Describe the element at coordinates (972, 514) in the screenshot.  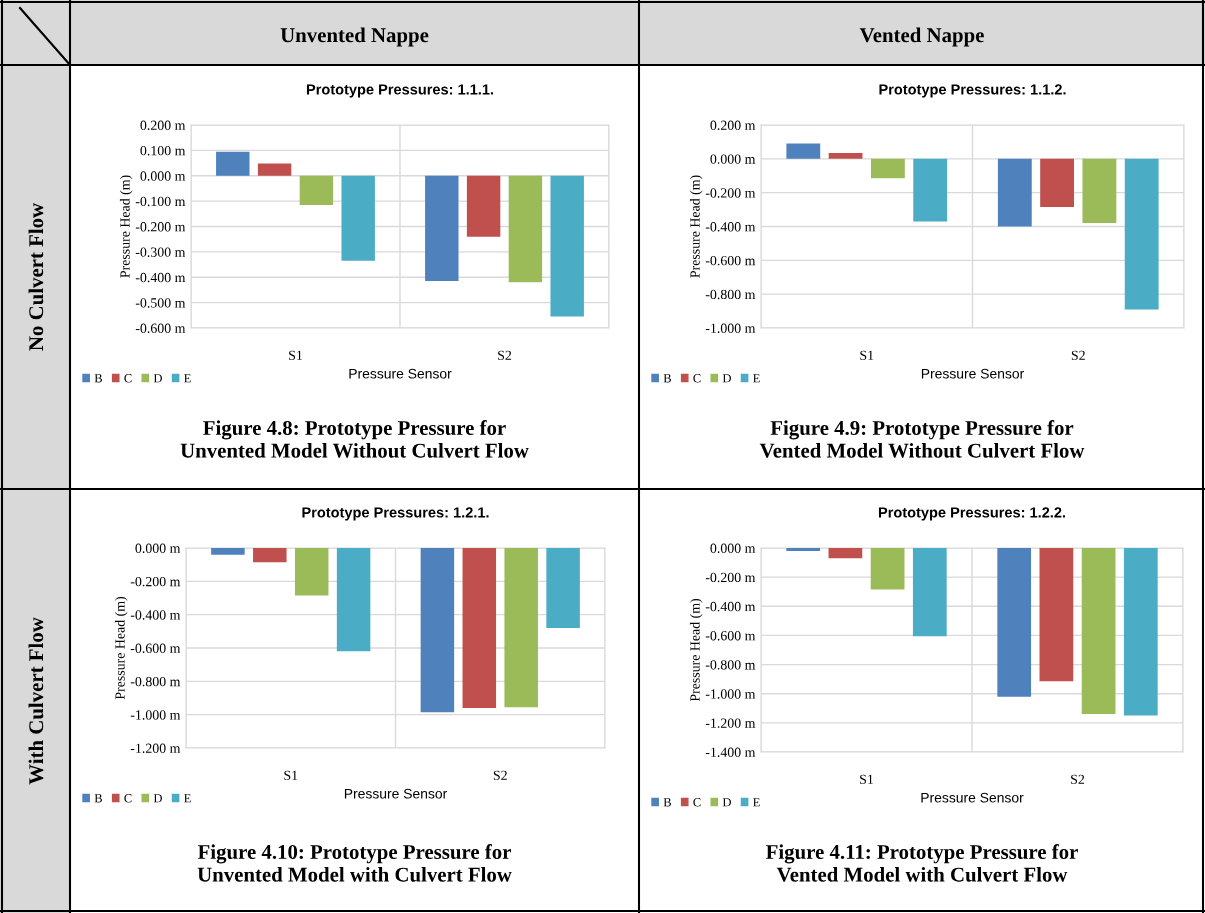
I see `chart-title: Prototype Pressures: 1.2.2.` at that location.